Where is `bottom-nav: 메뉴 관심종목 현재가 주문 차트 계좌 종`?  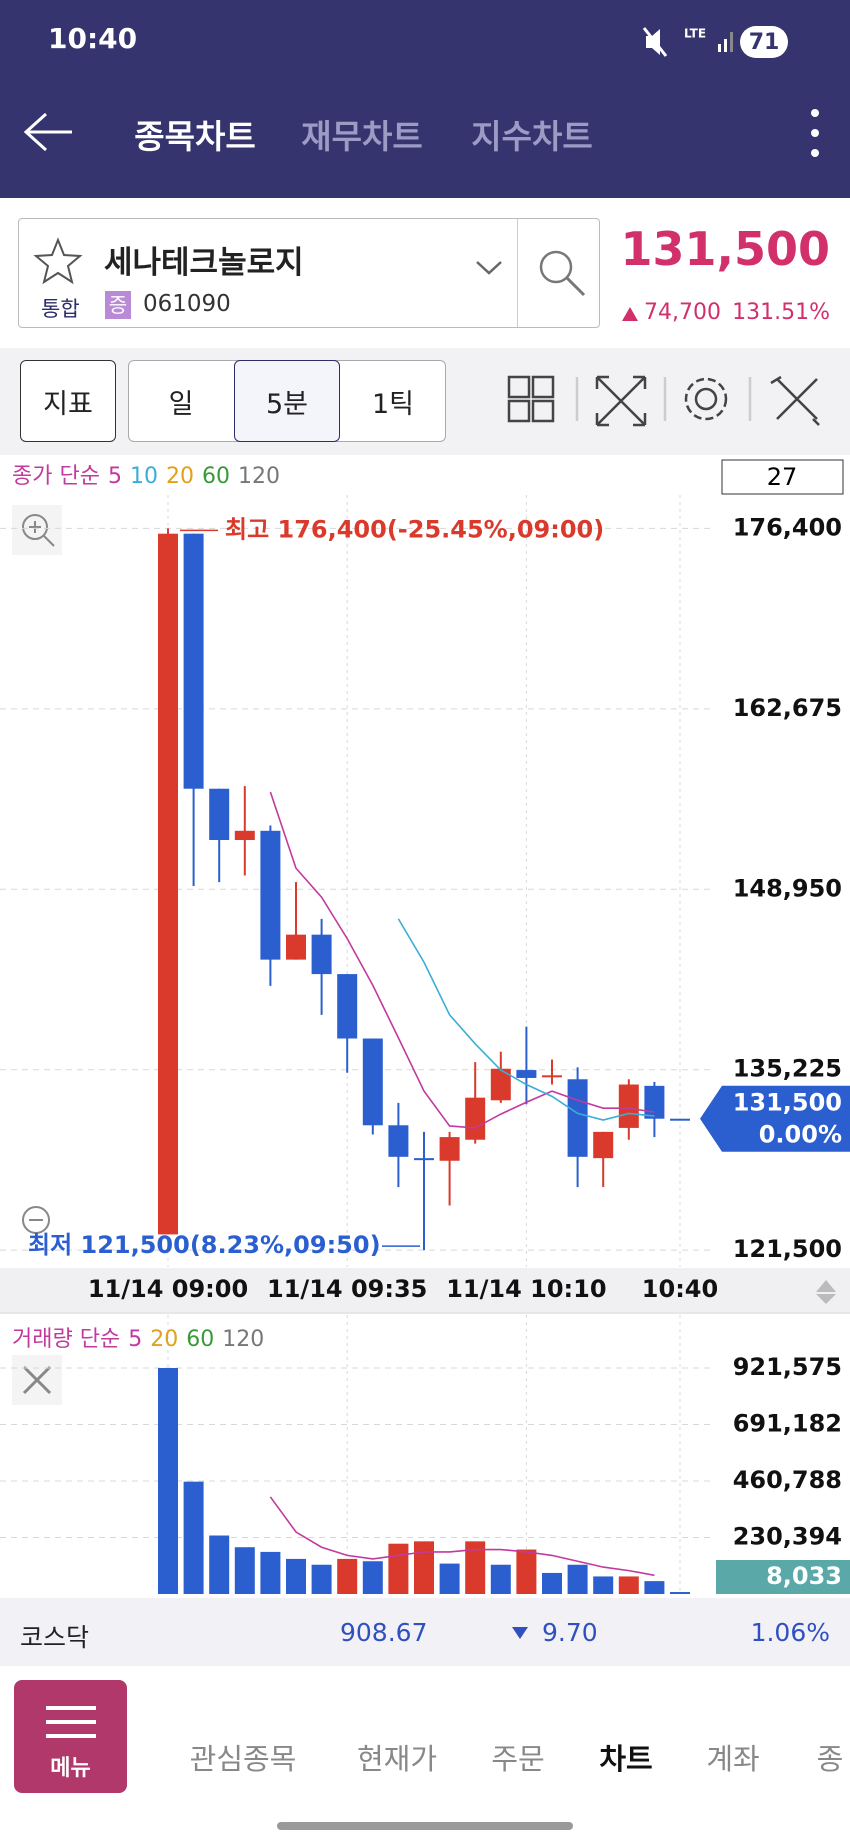
bottom-nav: 메뉴 관심종목 현재가 주문 차트 계좌 종 is located at coordinates (425, 1754).